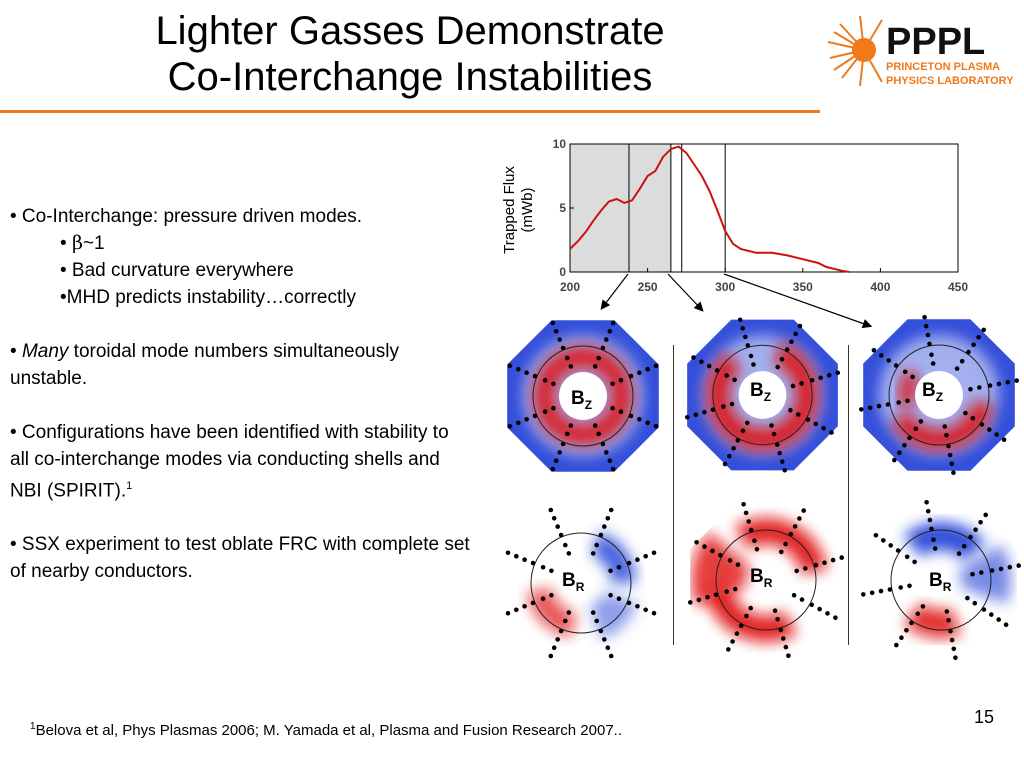 The image size is (1024, 768). What do you see at coordinates (93, 243) in the screenshot?
I see `beta-value: ~1` at bounding box center [93, 243].